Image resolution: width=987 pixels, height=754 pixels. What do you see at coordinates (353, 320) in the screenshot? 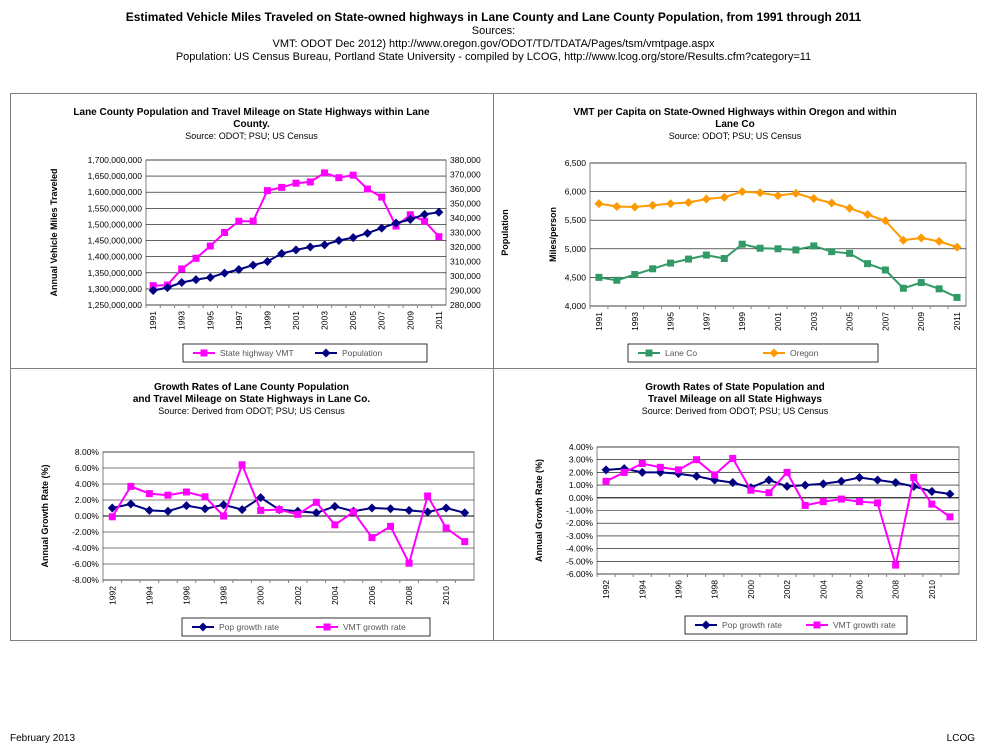
I see `x-tick-label: 2005` at bounding box center [353, 320].